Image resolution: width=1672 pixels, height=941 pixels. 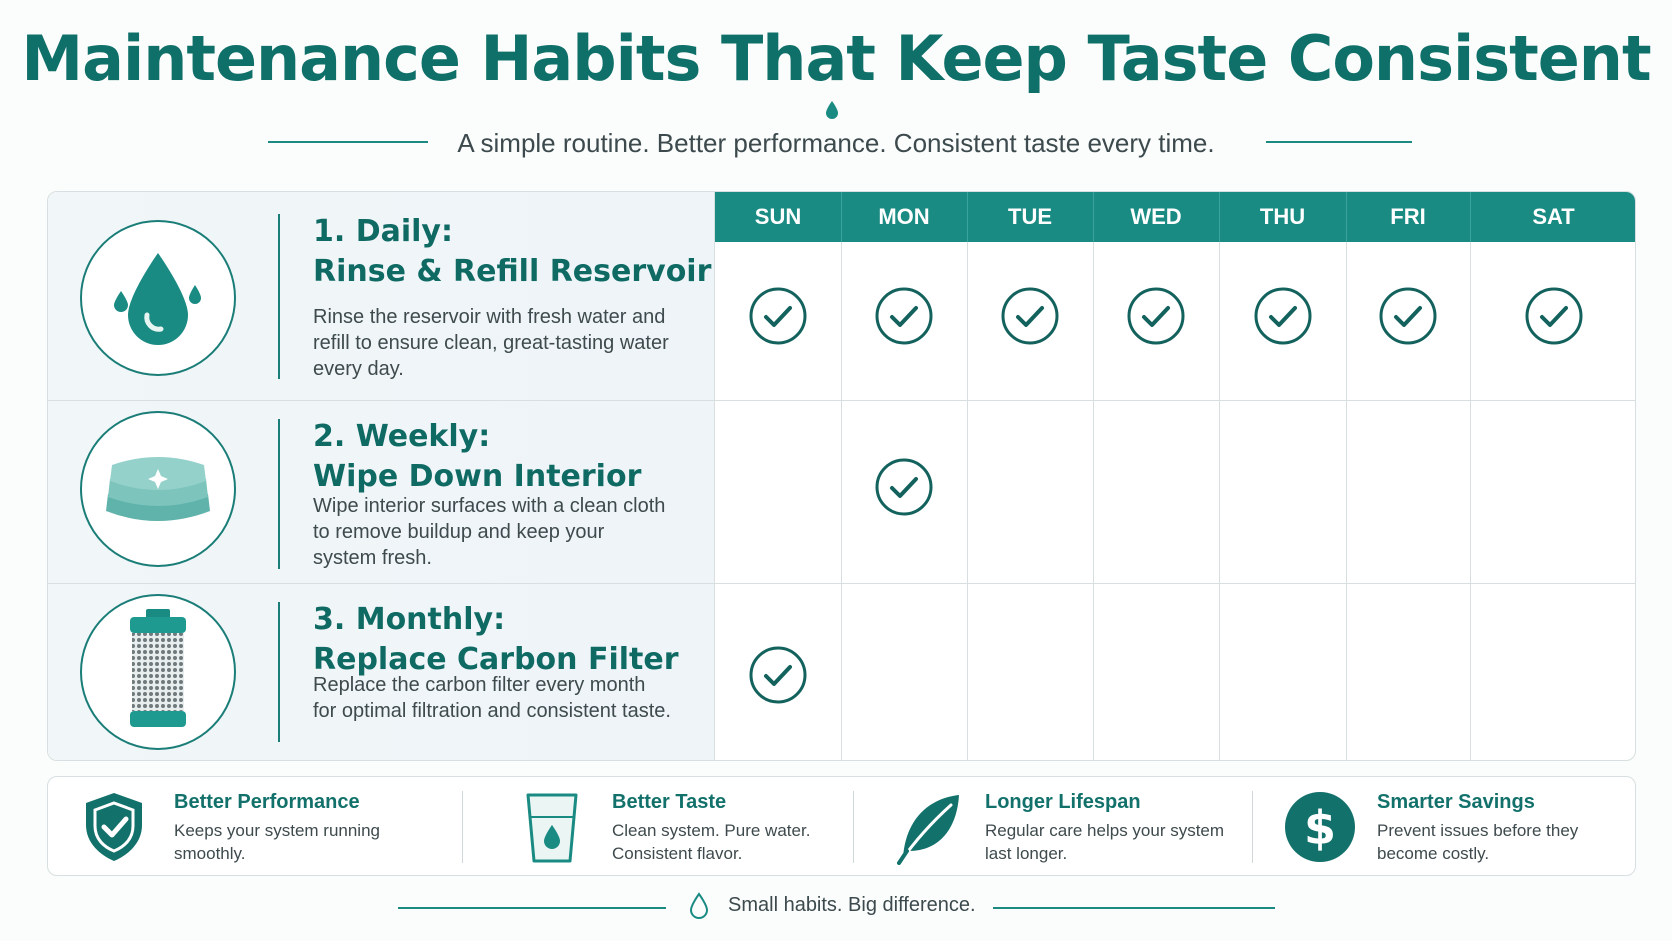 What do you see at coordinates (904, 216) in the screenshot?
I see `day-header-mon: MON` at bounding box center [904, 216].